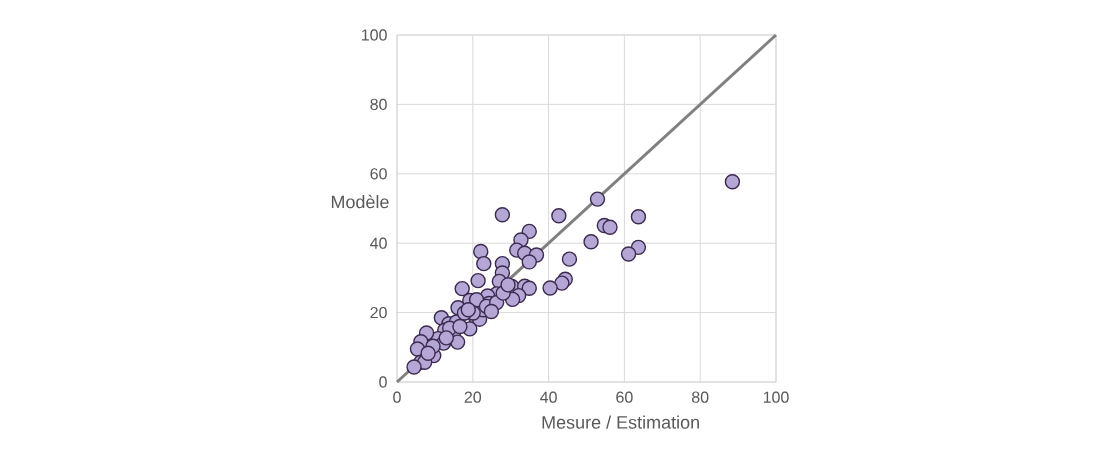 Image resolution: width=1104 pixels, height=462 pixels. What do you see at coordinates (374, 35) in the screenshot?
I see `y-tick-label: 100` at bounding box center [374, 35].